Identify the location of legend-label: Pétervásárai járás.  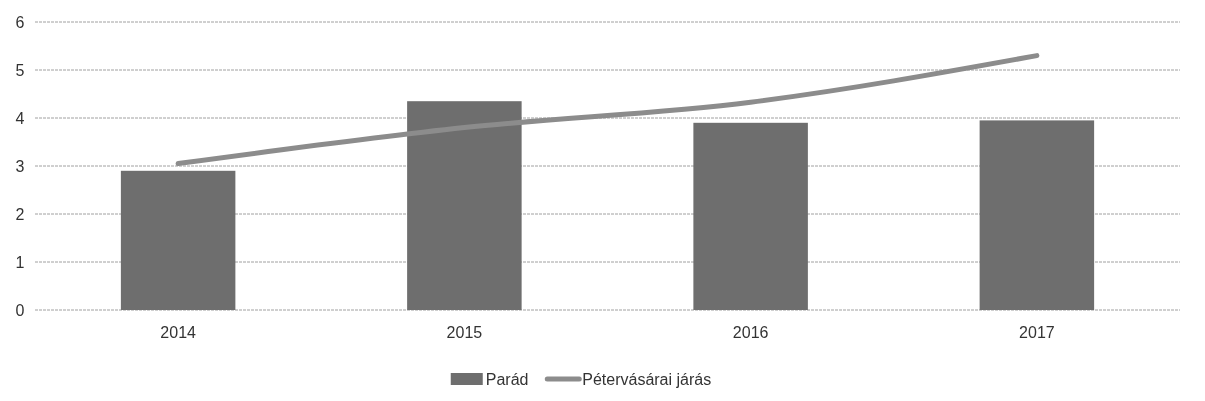
(647, 379).